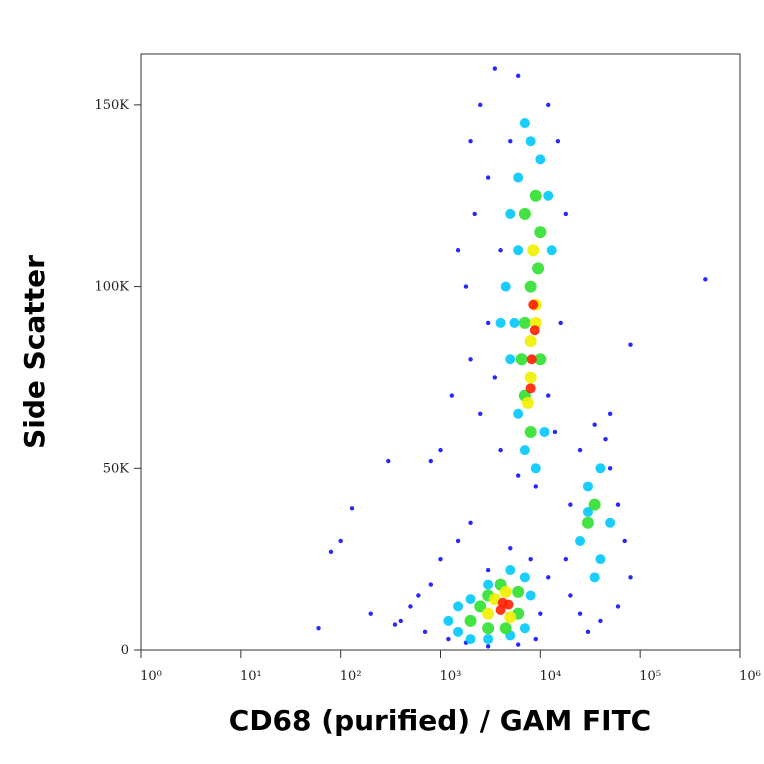  What do you see at coordinates (116, 468) in the screenshot?
I see `y-tick-label: 50K` at bounding box center [116, 468].